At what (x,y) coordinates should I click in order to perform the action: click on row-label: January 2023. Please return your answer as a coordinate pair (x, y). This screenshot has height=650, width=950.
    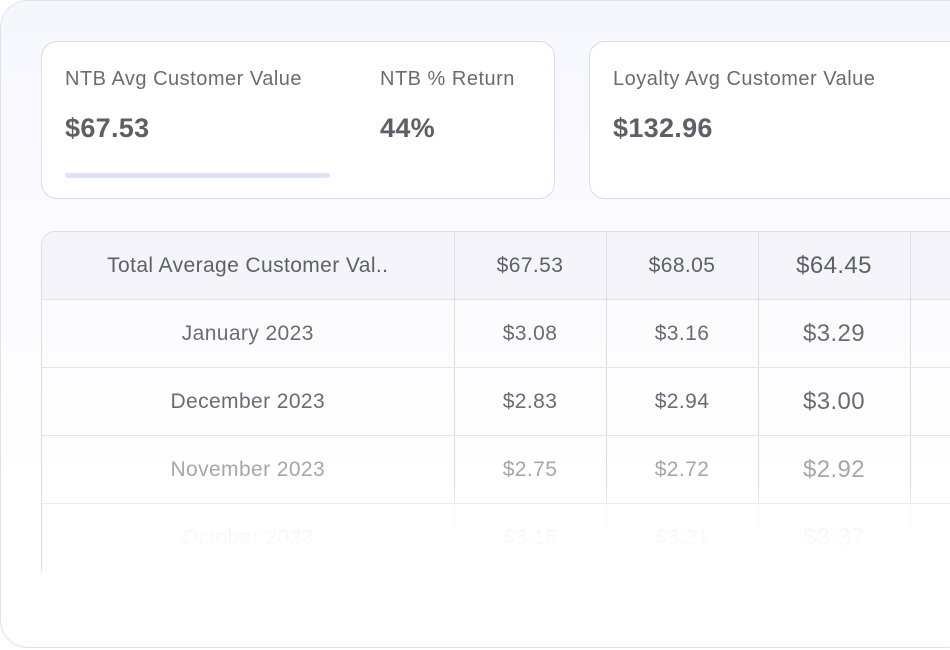
    Looking at the image, I should click on (248, 333).